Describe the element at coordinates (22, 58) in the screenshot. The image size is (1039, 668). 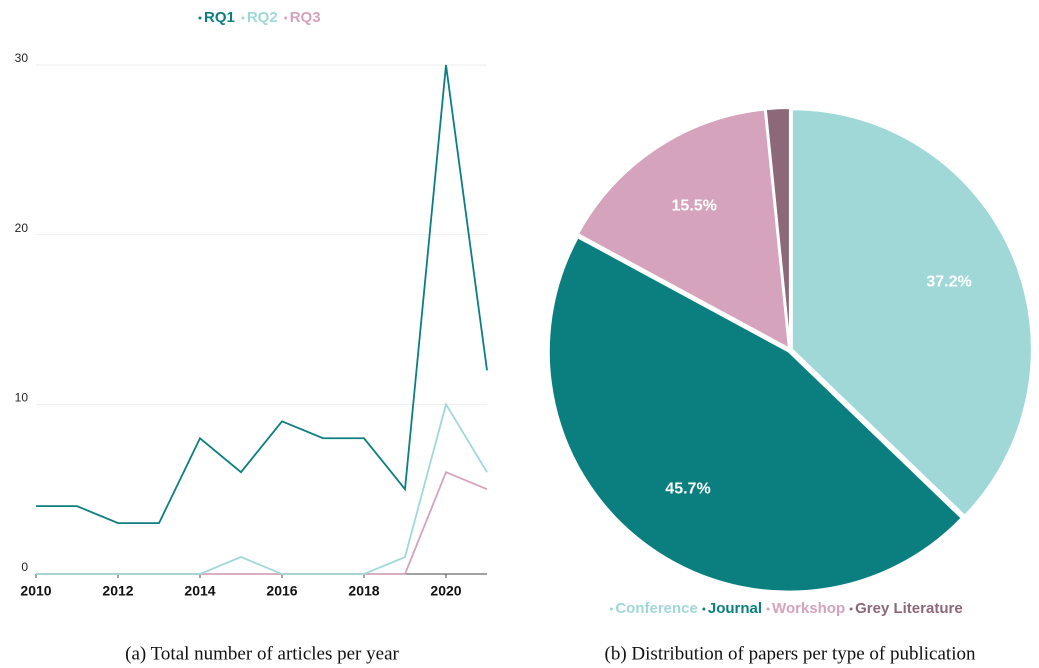
I see `y-tick-label: 30` at that location.